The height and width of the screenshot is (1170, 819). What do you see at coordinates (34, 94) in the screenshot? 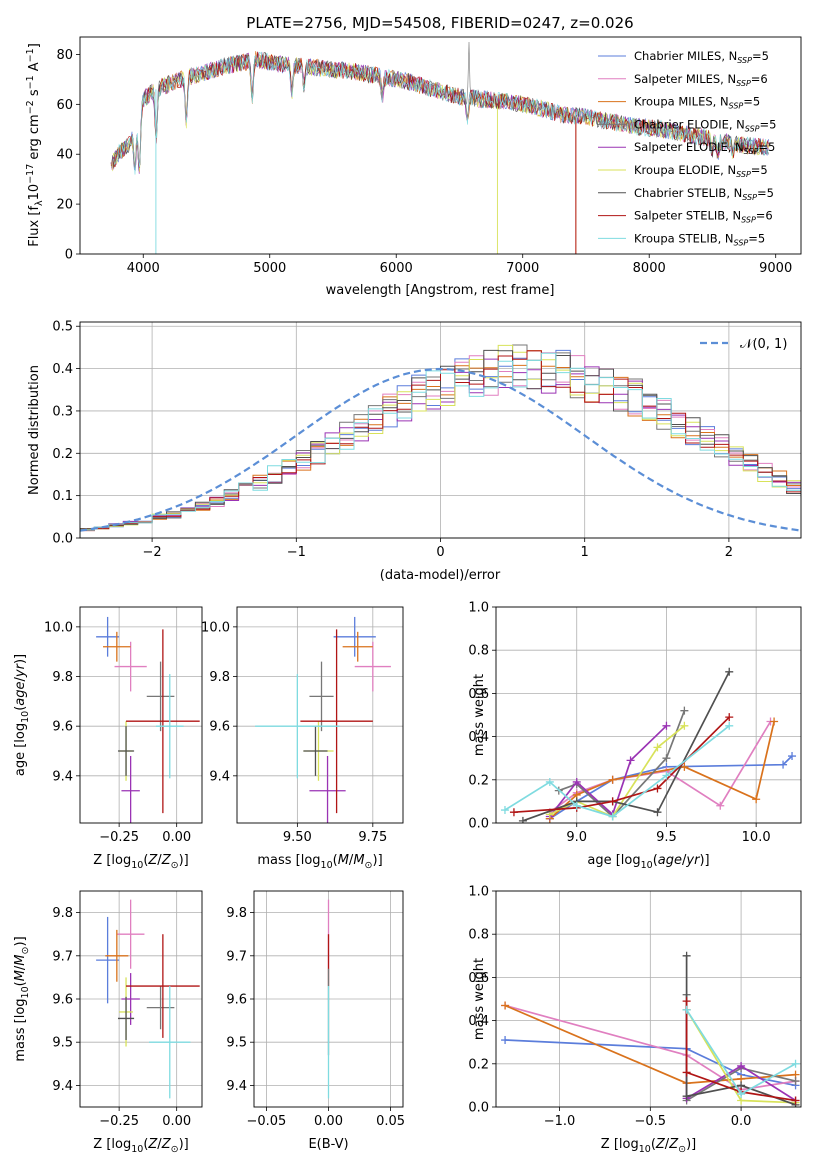
I see `label-part: s` at bounding box center [34, 94].